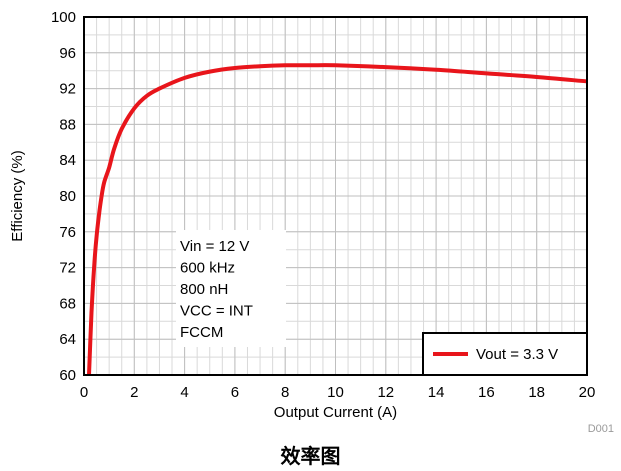 This screenshot has height=471, width=621. What do you see at coordinates (436, 392) in the screenshot?
I see `x-tick-label: 14` at bounding box center [436, 392].